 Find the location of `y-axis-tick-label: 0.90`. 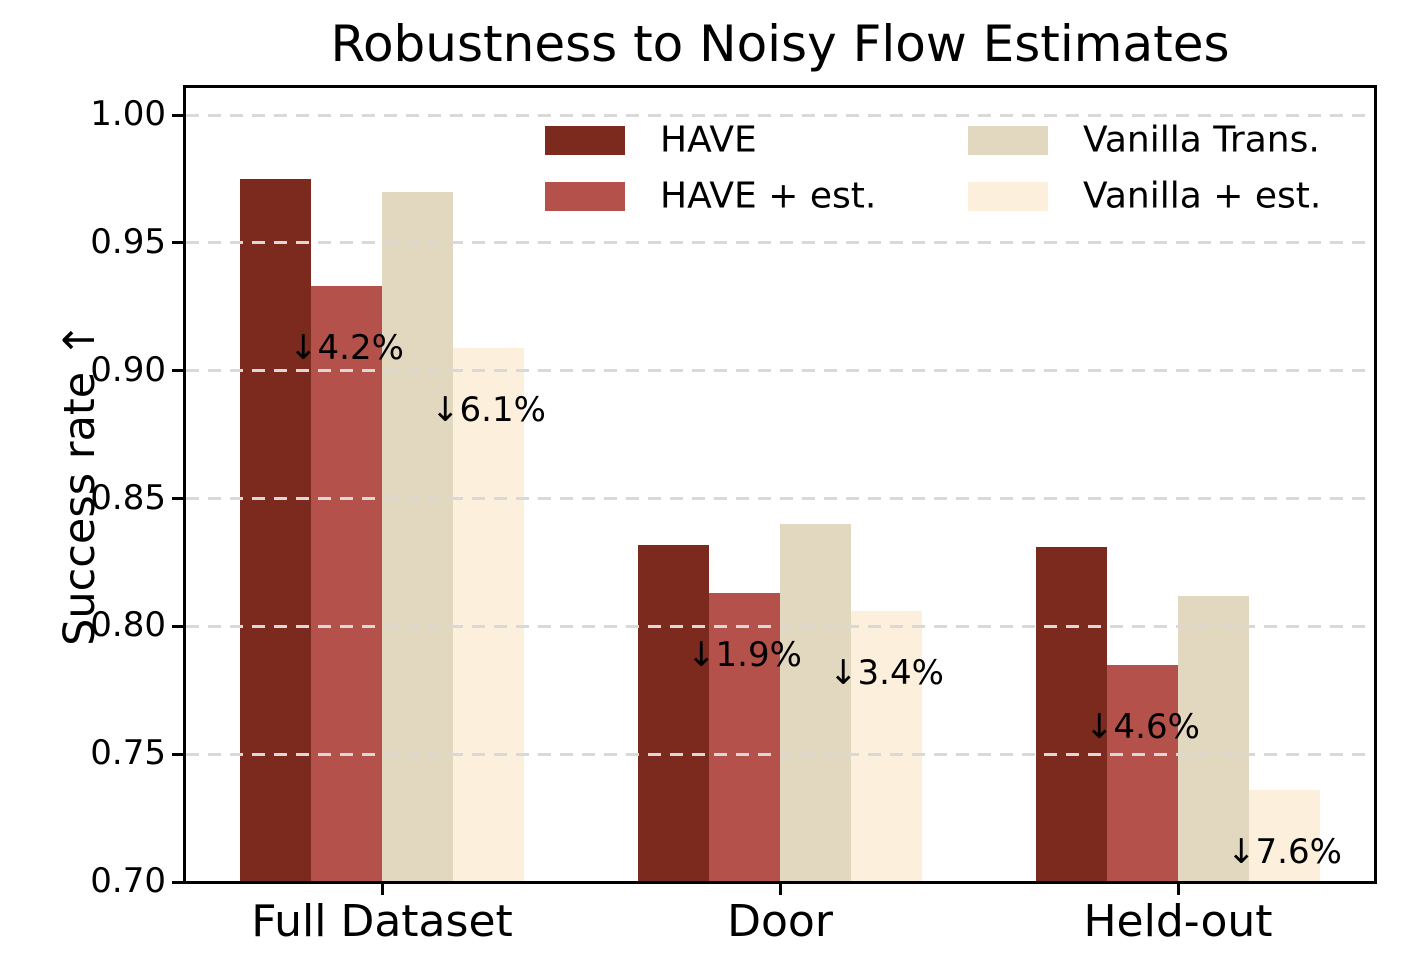

y-axis-tick-label: 0.90 is located at coordinates (128, 369).